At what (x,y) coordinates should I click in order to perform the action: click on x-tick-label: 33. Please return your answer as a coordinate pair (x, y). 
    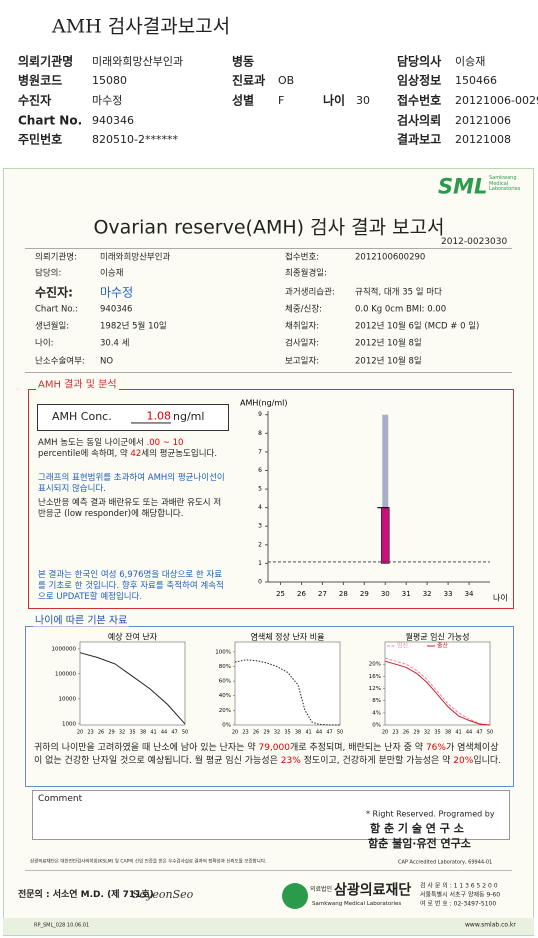
    Looking at the image, I should click on (448, 594).